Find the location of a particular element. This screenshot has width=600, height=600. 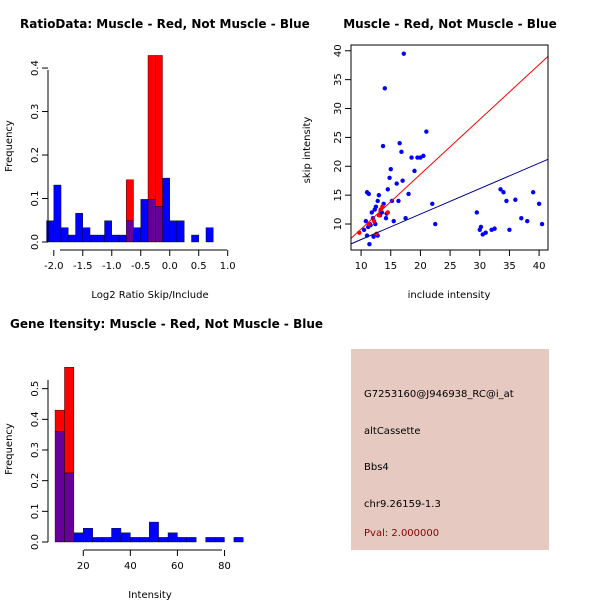

y-tick-label: 35 is located at coordinates (338, 79).